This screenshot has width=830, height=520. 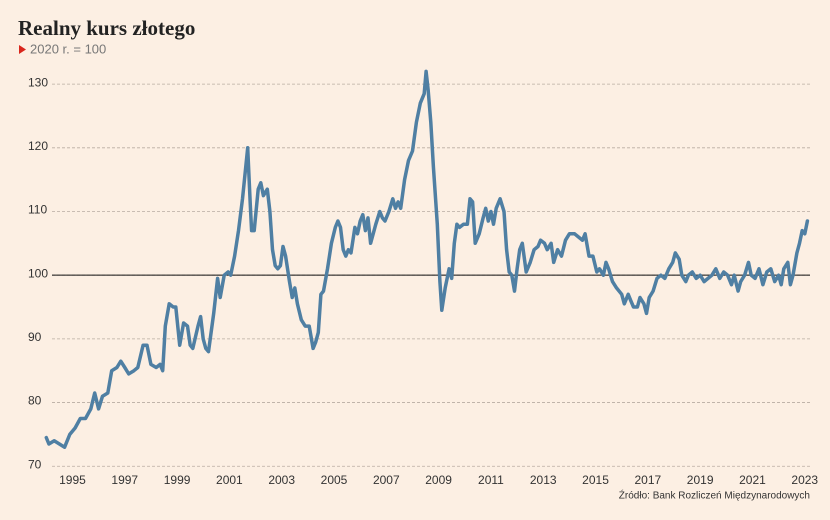 I want to click on x-tick-label: 2011, so click(x=491, y=480).